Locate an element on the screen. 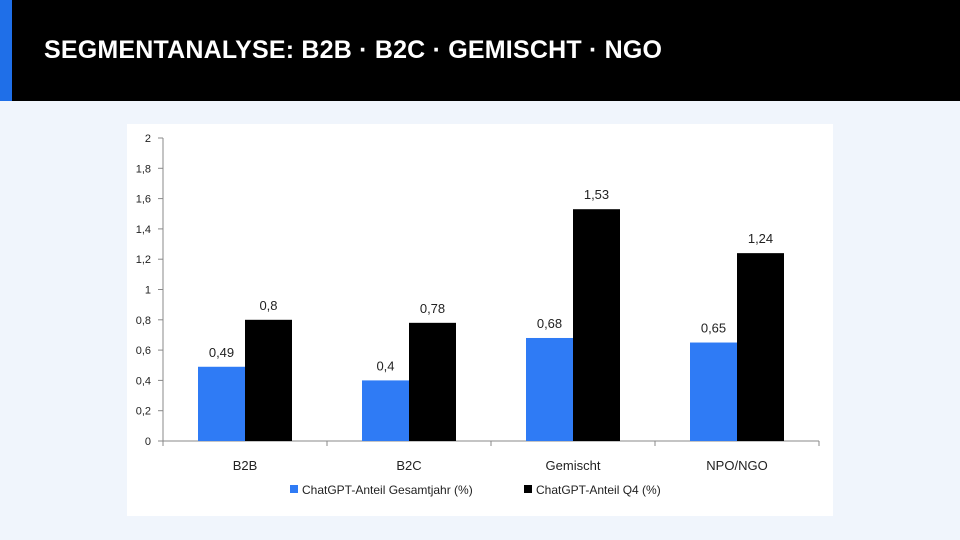 The image size is (960, 540). data-label: 0,4 is located at coordinates (385, 365).